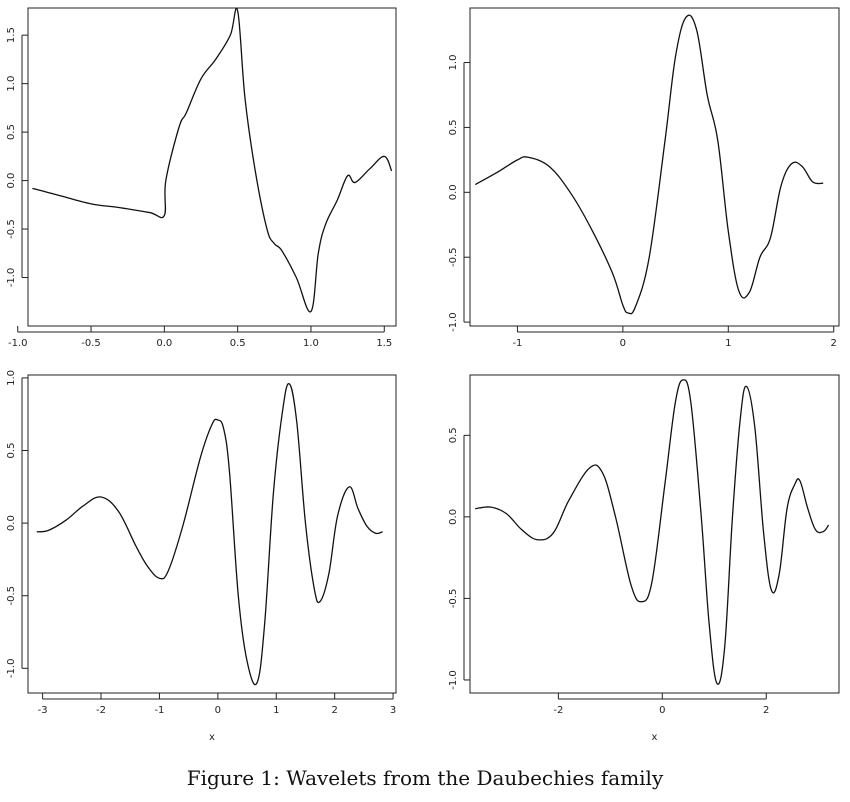  I want to click on x-tick-label: 1.0, so click(311, 343).